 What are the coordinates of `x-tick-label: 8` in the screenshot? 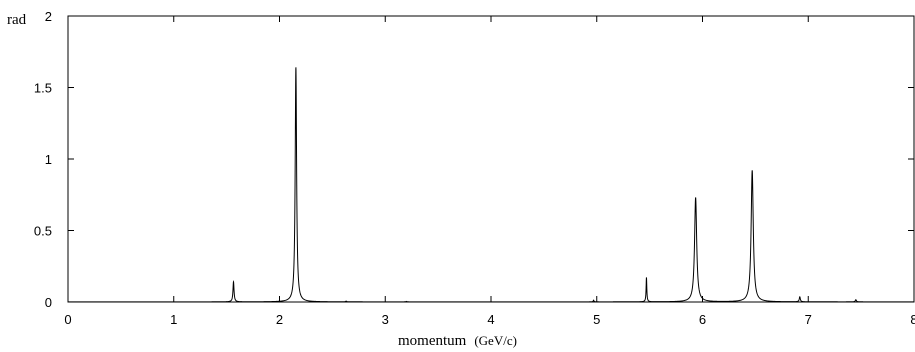 It's located at (912, 319).